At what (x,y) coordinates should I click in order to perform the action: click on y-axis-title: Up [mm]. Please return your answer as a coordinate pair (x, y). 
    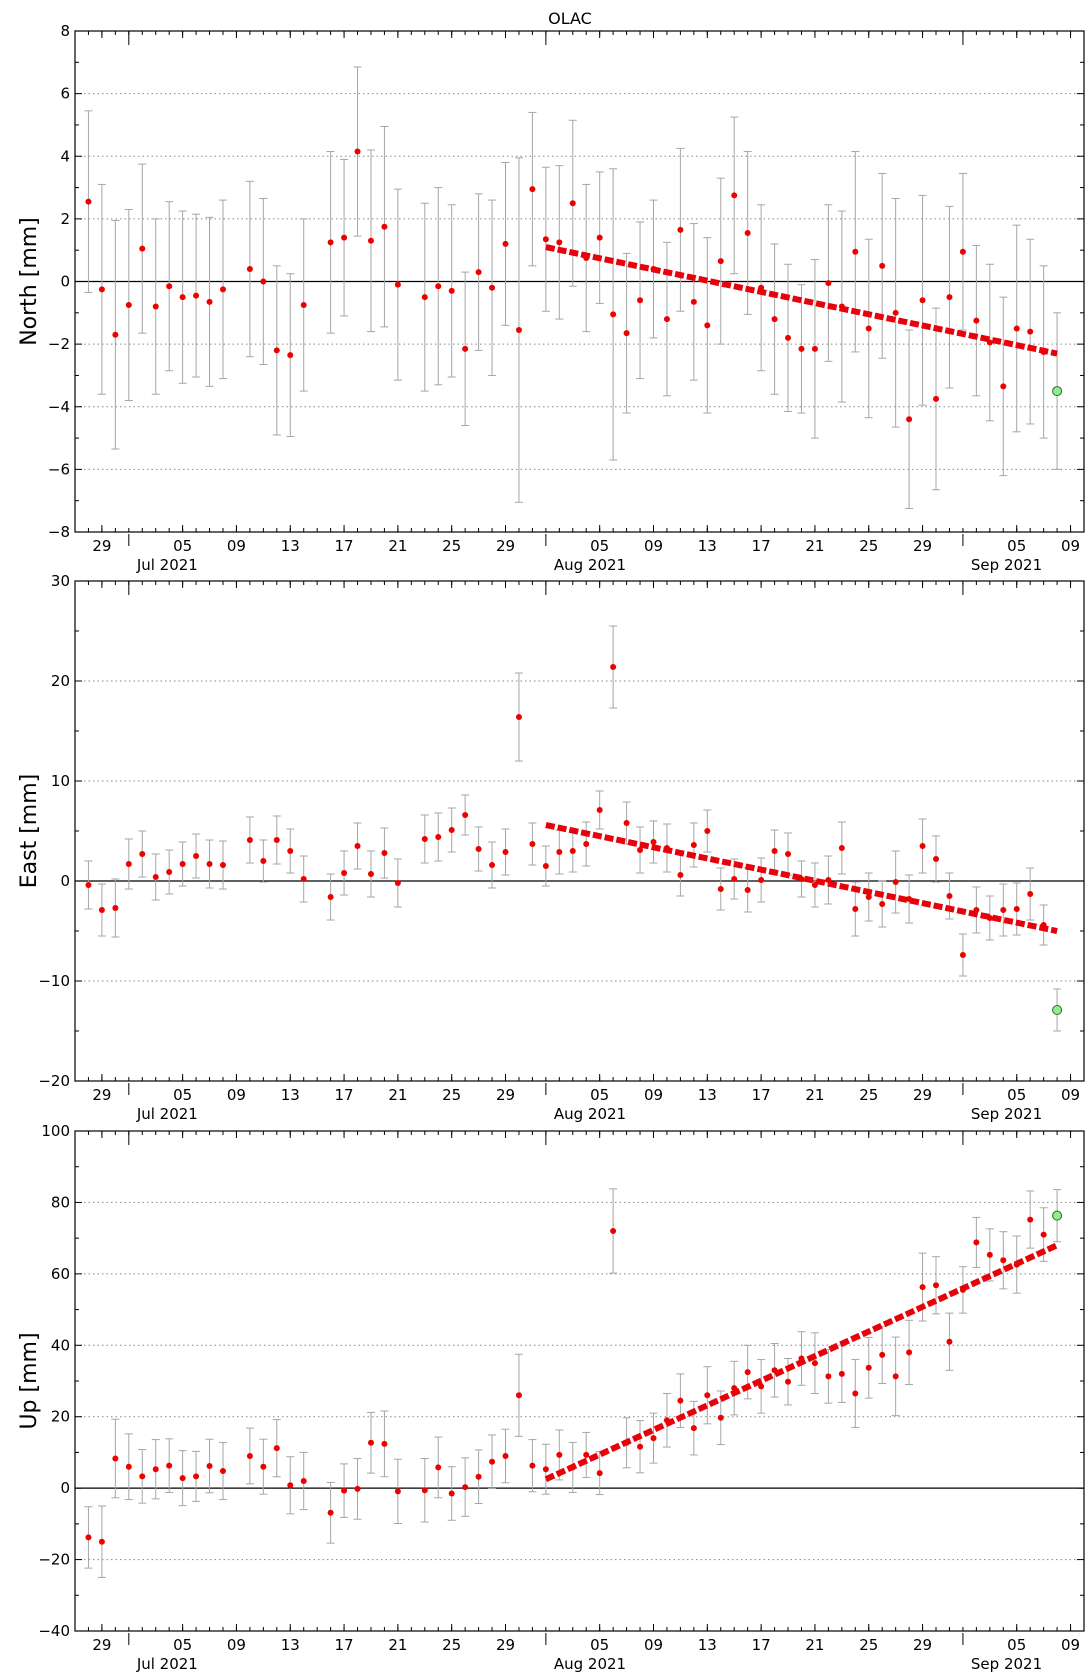
    Looking at the image, I should click on (29, 1380).